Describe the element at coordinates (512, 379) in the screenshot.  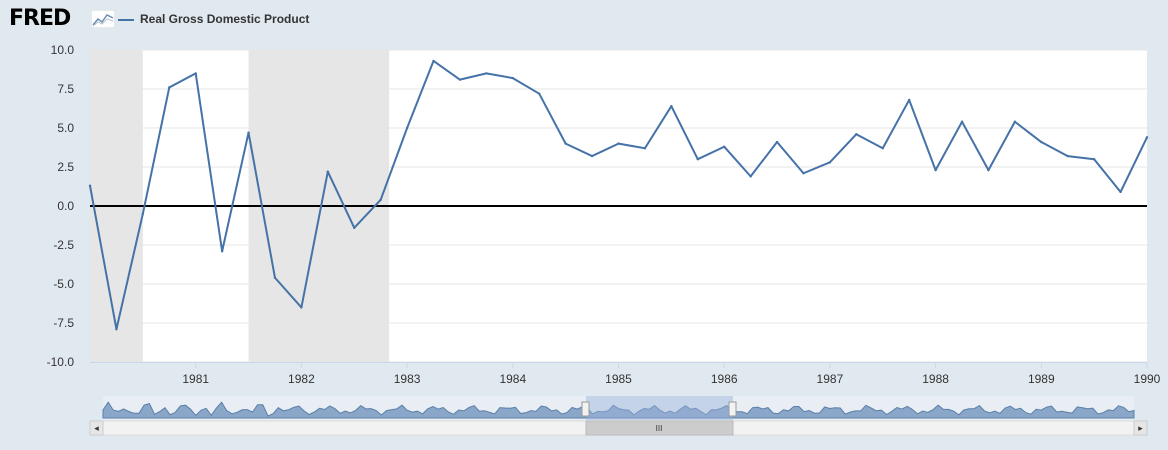
I see `x-tick-label: 1984` at that location.